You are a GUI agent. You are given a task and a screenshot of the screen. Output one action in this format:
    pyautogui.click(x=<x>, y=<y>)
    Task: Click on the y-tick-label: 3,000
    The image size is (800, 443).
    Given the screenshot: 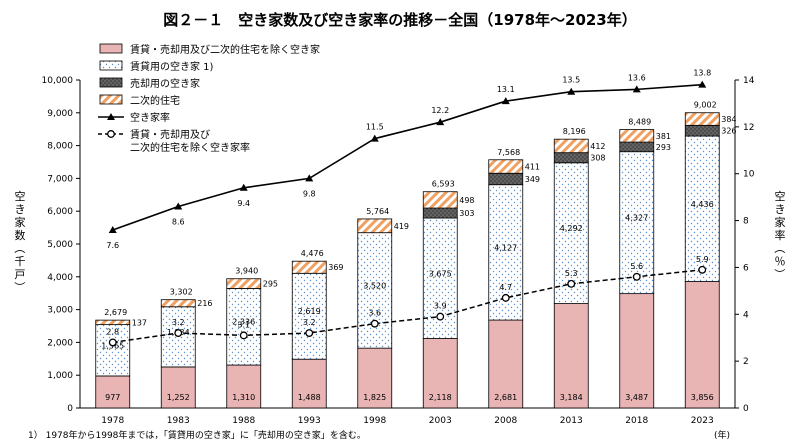 What is the action you would take?
    pyautogui.click(x=60, y=311)
    